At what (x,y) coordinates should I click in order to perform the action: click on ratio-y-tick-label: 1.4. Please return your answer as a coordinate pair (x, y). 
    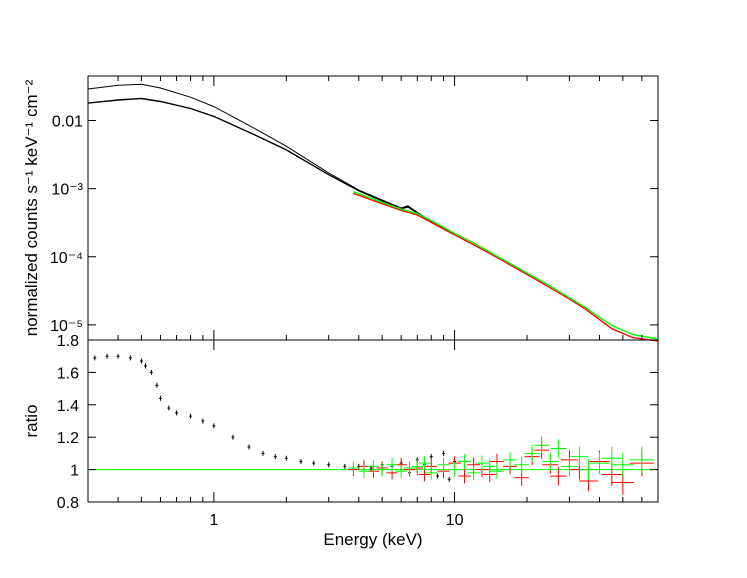
    Looking at the image, I should click on (68, 406).